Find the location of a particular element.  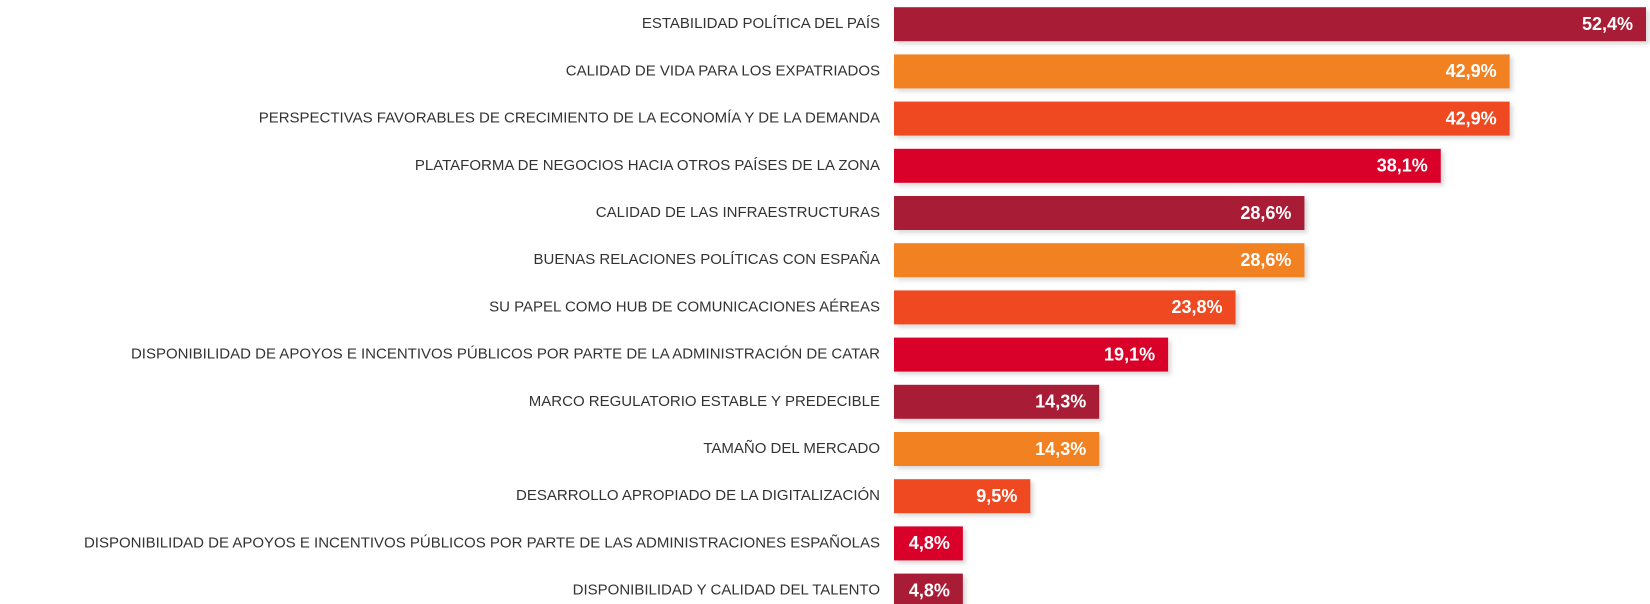

value-label: 38,1% is located at coordinates (1402, 166).